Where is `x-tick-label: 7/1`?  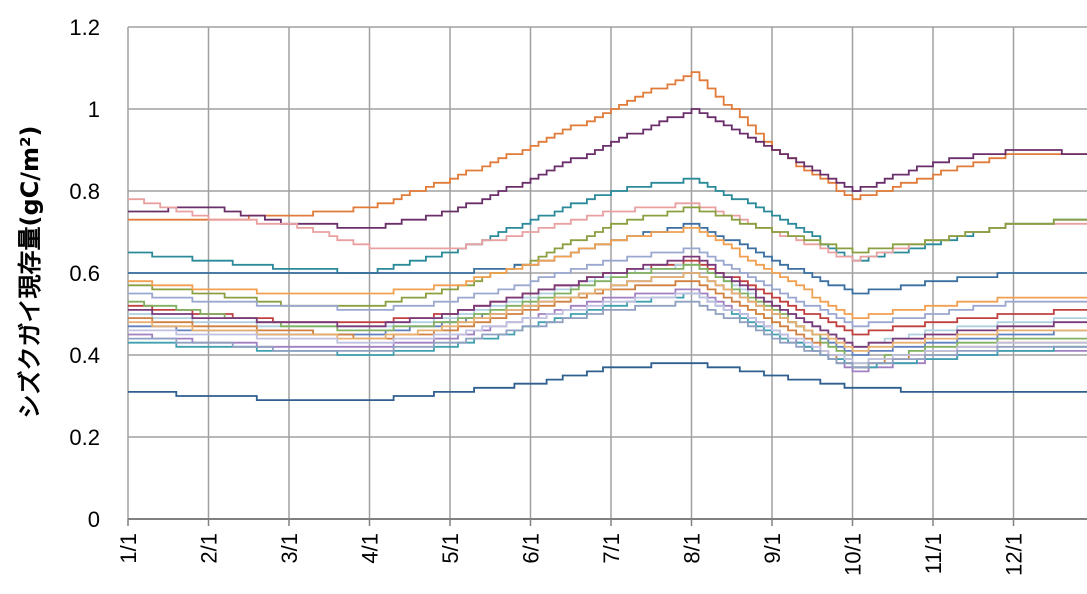
x-tick-label: 7/1 is located at coordinates (611, 548).